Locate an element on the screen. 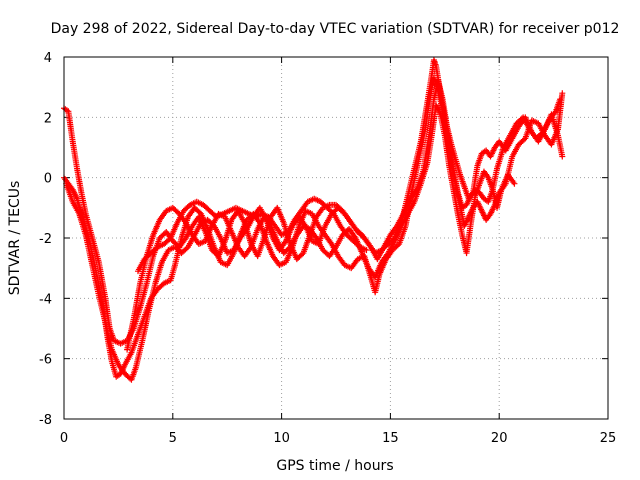 Image resolution: width=640 pixels, height=480 pixels. x-axis-label: GPS time / hours is located at coordinates (334, 466).